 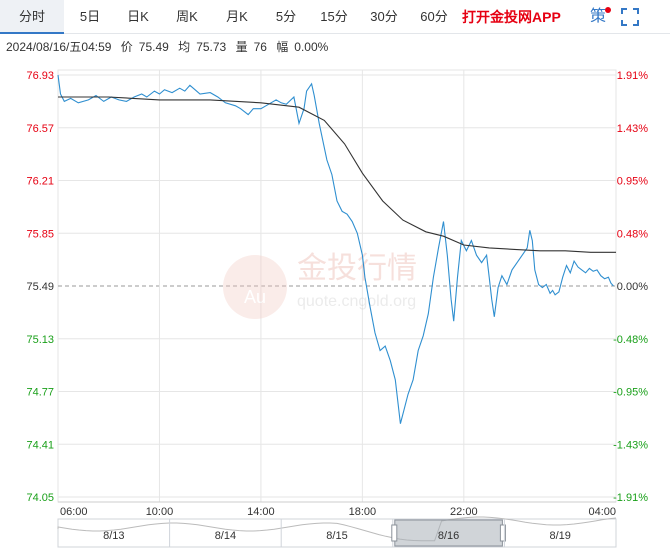 I want to click on date-navigator: 8/13 8/14 8/15 8/16 8/19, so click(x=337, y=532).